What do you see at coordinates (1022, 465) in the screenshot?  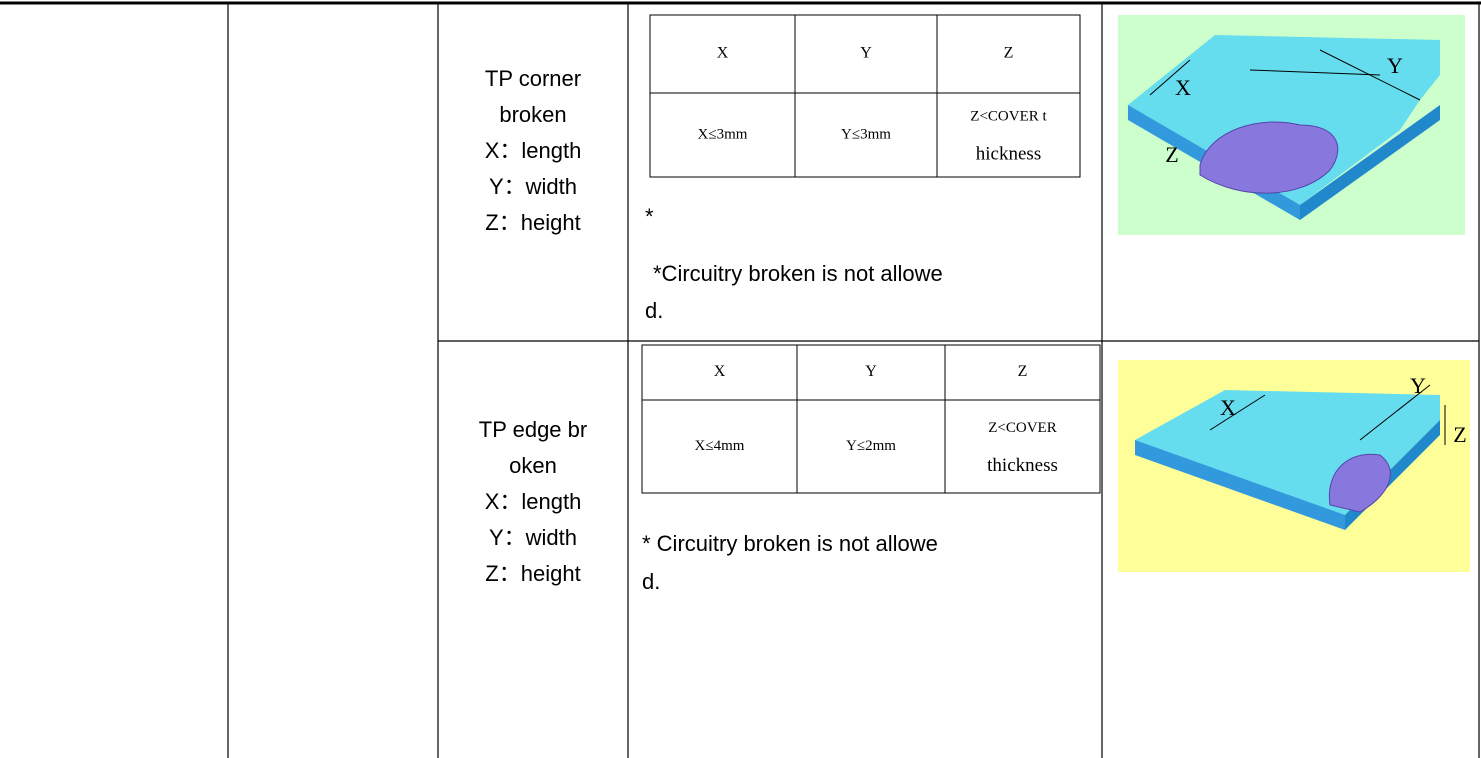 I see `spec-value: thickness` at bounding box center [1022, 465].